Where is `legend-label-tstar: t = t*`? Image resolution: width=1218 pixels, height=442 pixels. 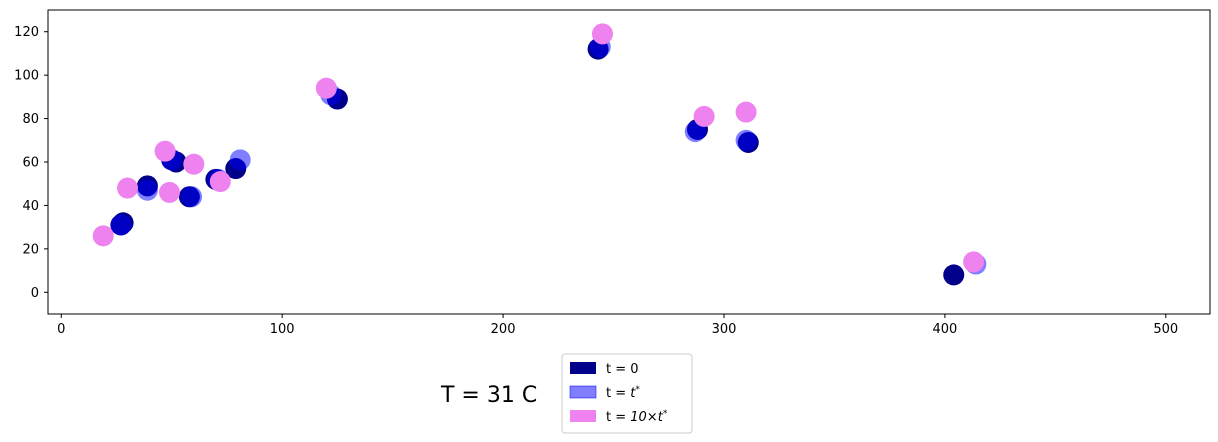 legend-label-tstar: t = t* is located at coordinates (623, 393).